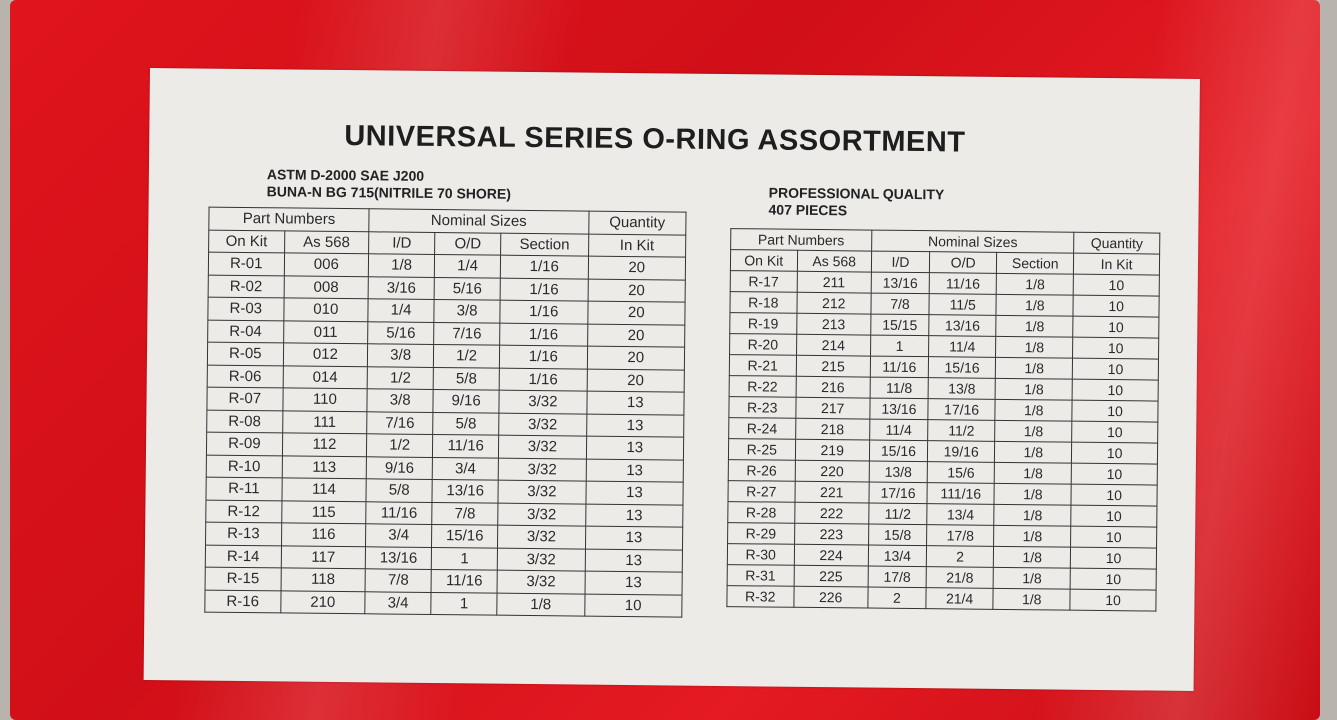 The height and width of the screenshot is (720, 1337). What do you see at coordinates (400, 378) in the screenshot?
I see `cell-id: 1/2` at bounding box center [400, 378].